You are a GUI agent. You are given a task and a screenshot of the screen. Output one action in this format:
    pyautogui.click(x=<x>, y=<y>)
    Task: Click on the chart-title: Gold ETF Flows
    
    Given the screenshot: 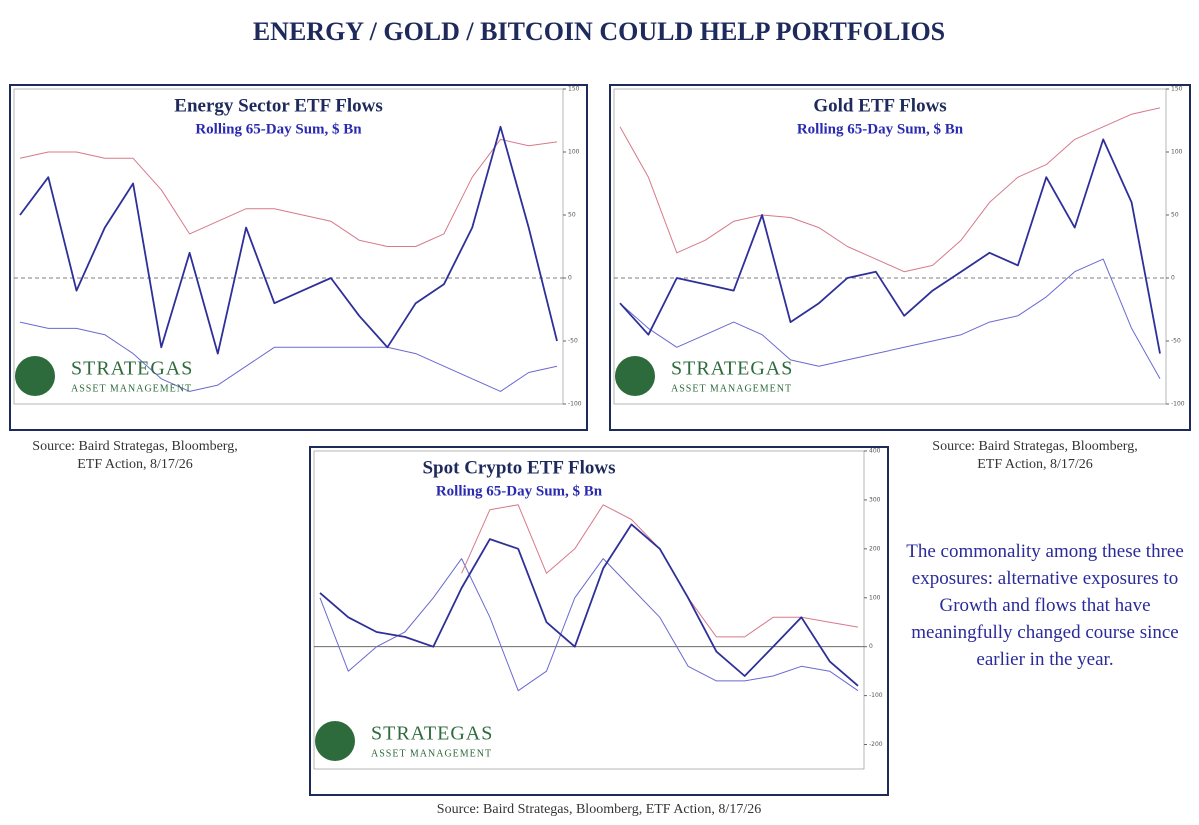 What is the action you would take?
    pyautogui.click(x=879, y=105)
    